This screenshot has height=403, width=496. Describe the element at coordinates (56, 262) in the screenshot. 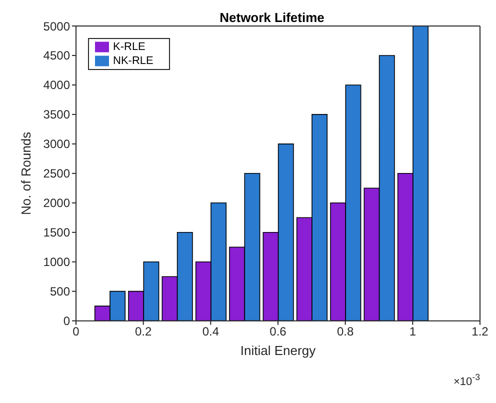

I see `y-tick-label: 1000` at that location.